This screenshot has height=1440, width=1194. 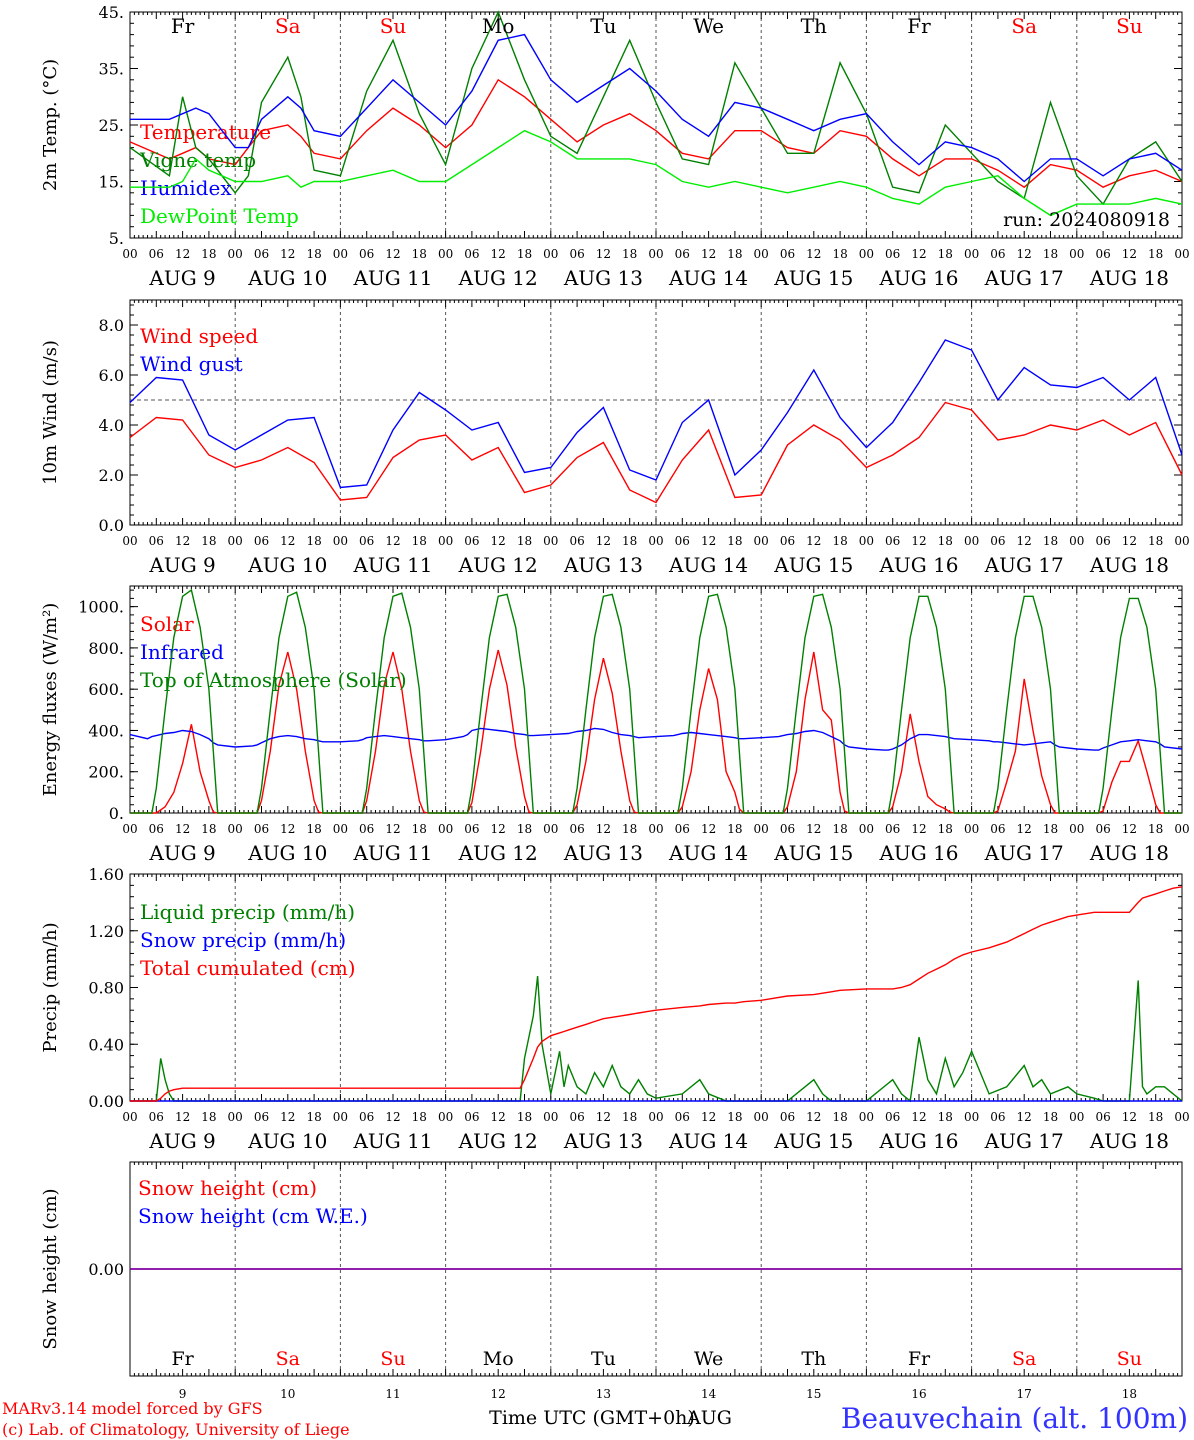 I want to click on bottom-day-number: 11, so click(x=392, y=1394).